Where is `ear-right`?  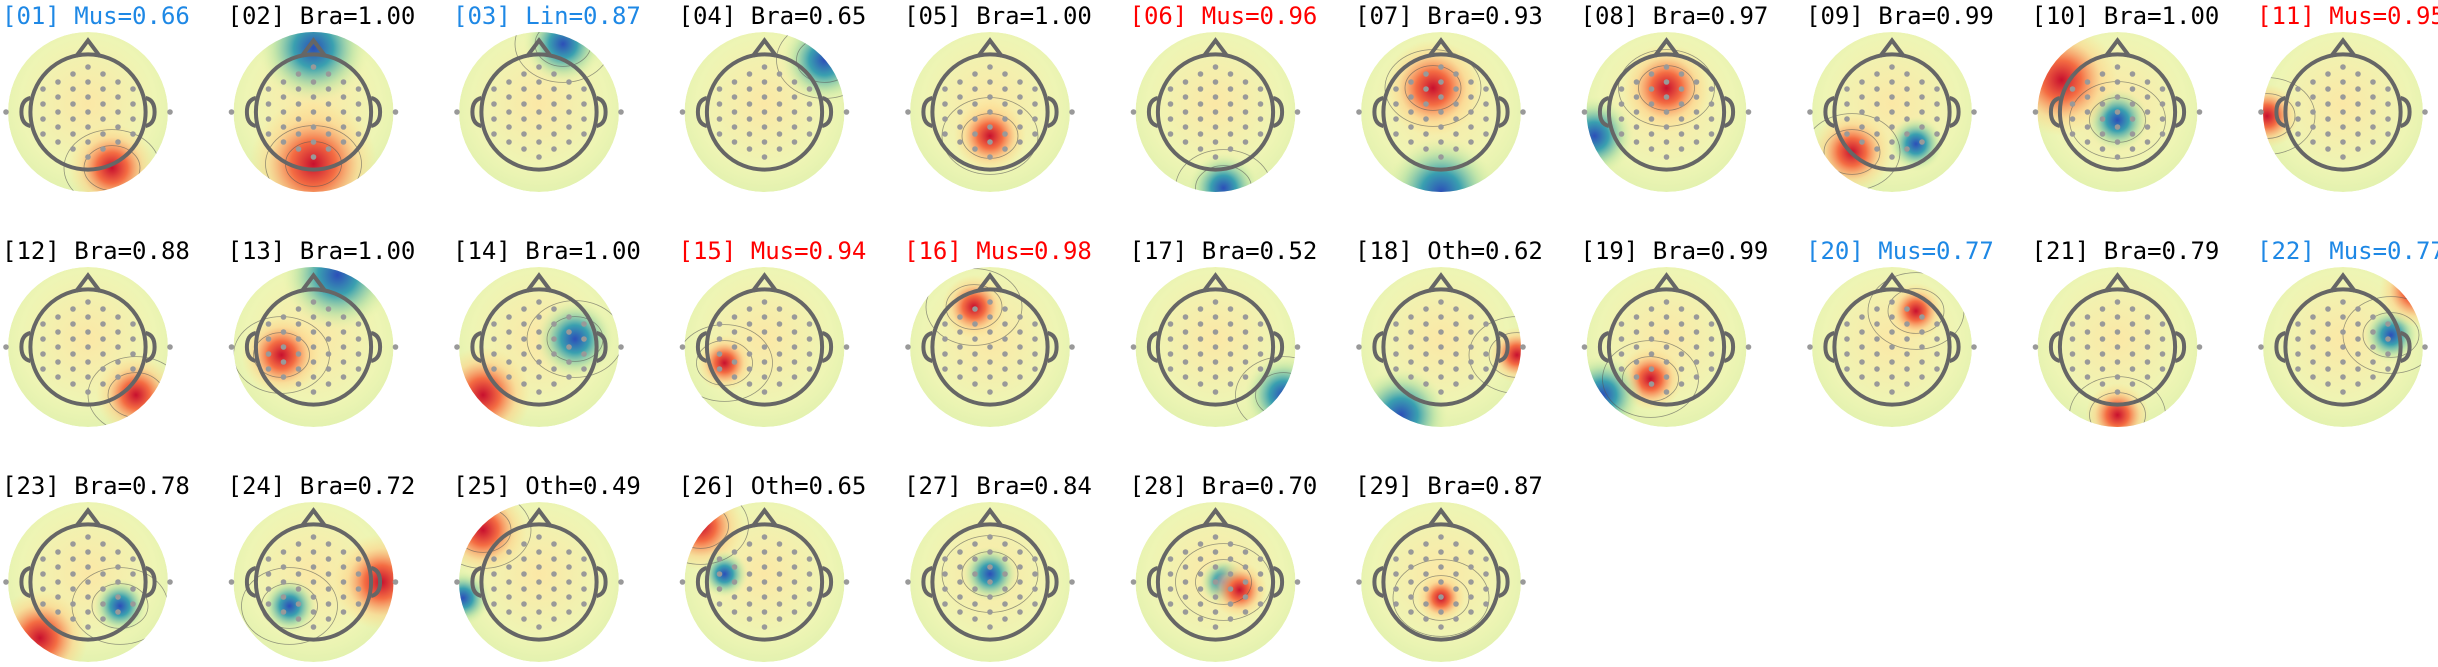 ear-right is located at coordinates (827, 112).